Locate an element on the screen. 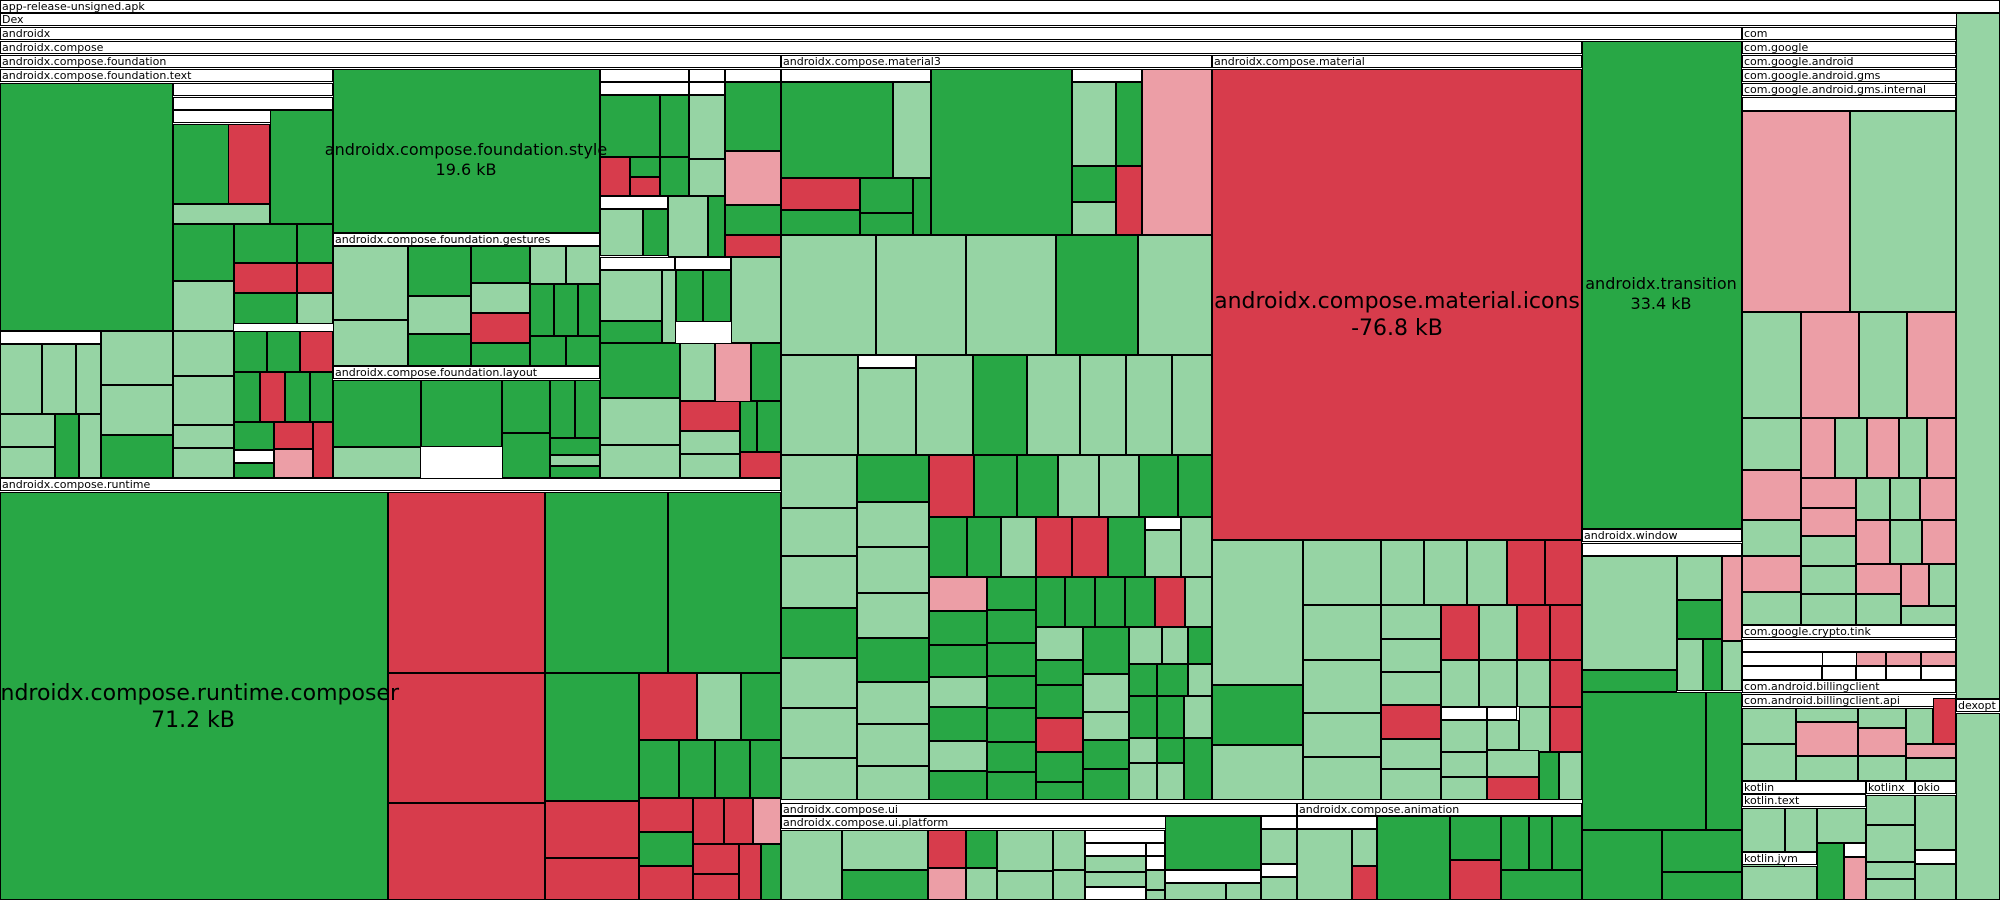 The width and height of the screenshot is (2000, 900). package-header: androidx is located at coordinates (871, 33).